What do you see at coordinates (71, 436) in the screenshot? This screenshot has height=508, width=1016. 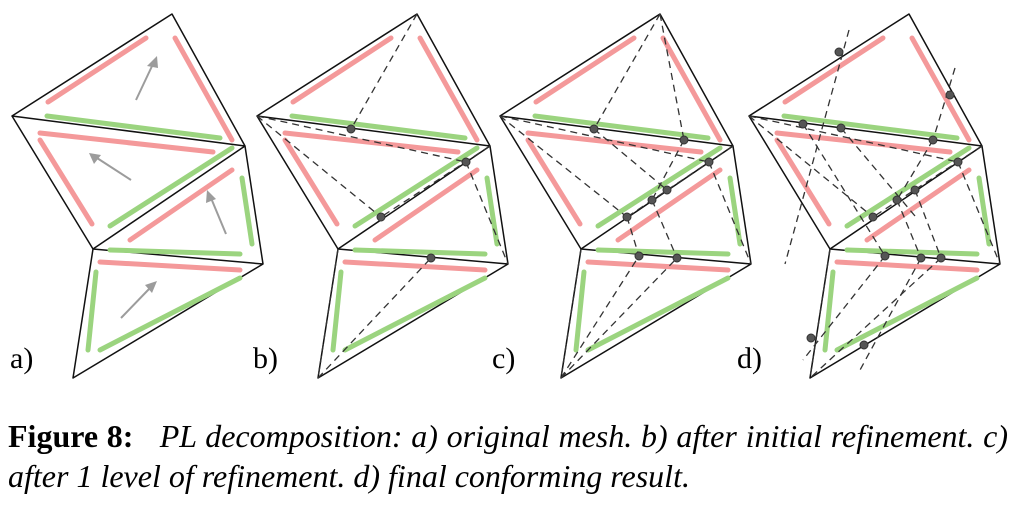 I see `caption-lead: Figure 8:` at bounding box center [71, 436].